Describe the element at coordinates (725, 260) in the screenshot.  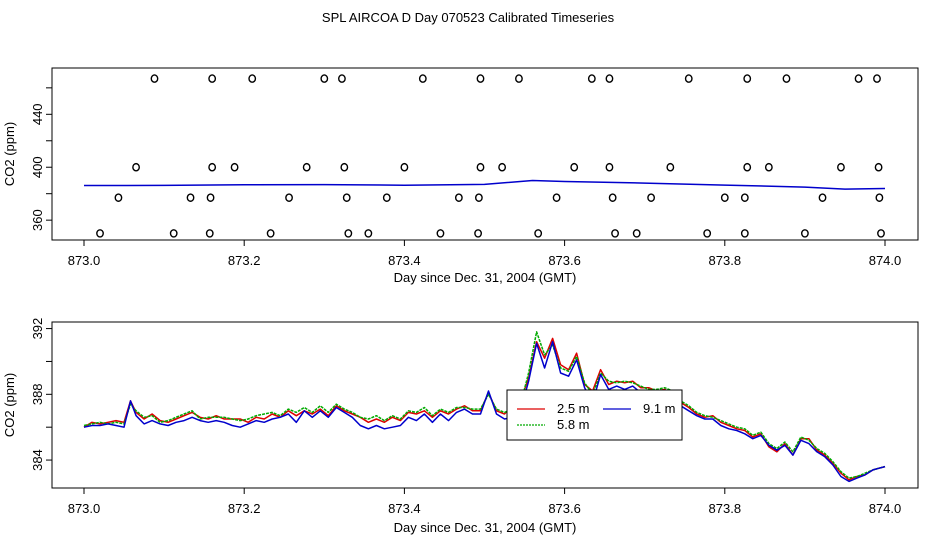
I see `panel-1-xtick-label: 873.8` at that location.